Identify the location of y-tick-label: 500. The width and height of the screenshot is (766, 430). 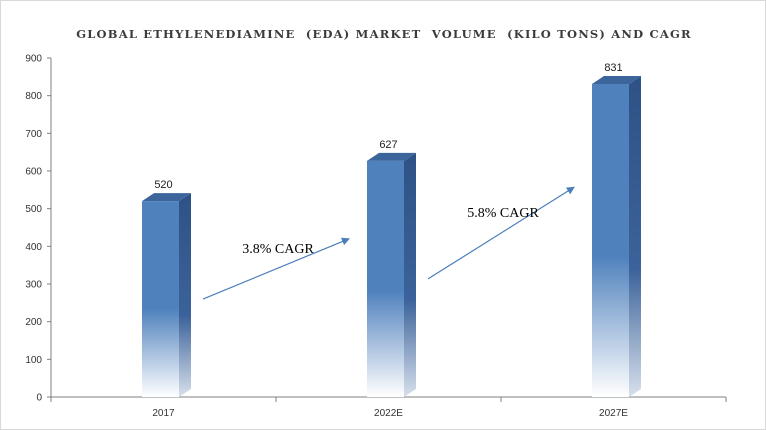
(33, 209).